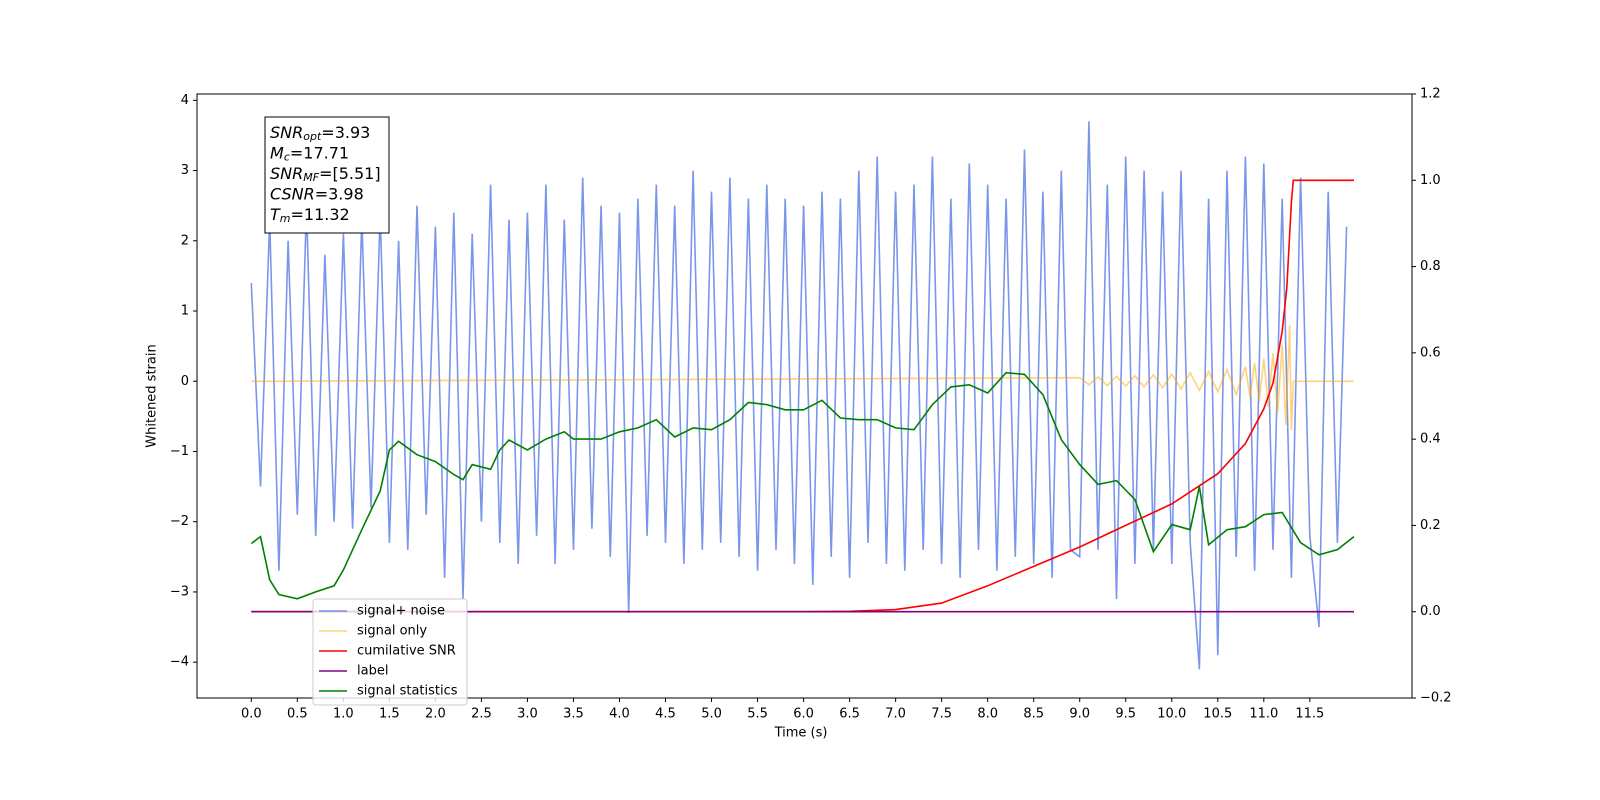 The height and width of the screenshot is (800, 1600). I want to click on y2-tick-label: 0.0, so click(1430, 611).